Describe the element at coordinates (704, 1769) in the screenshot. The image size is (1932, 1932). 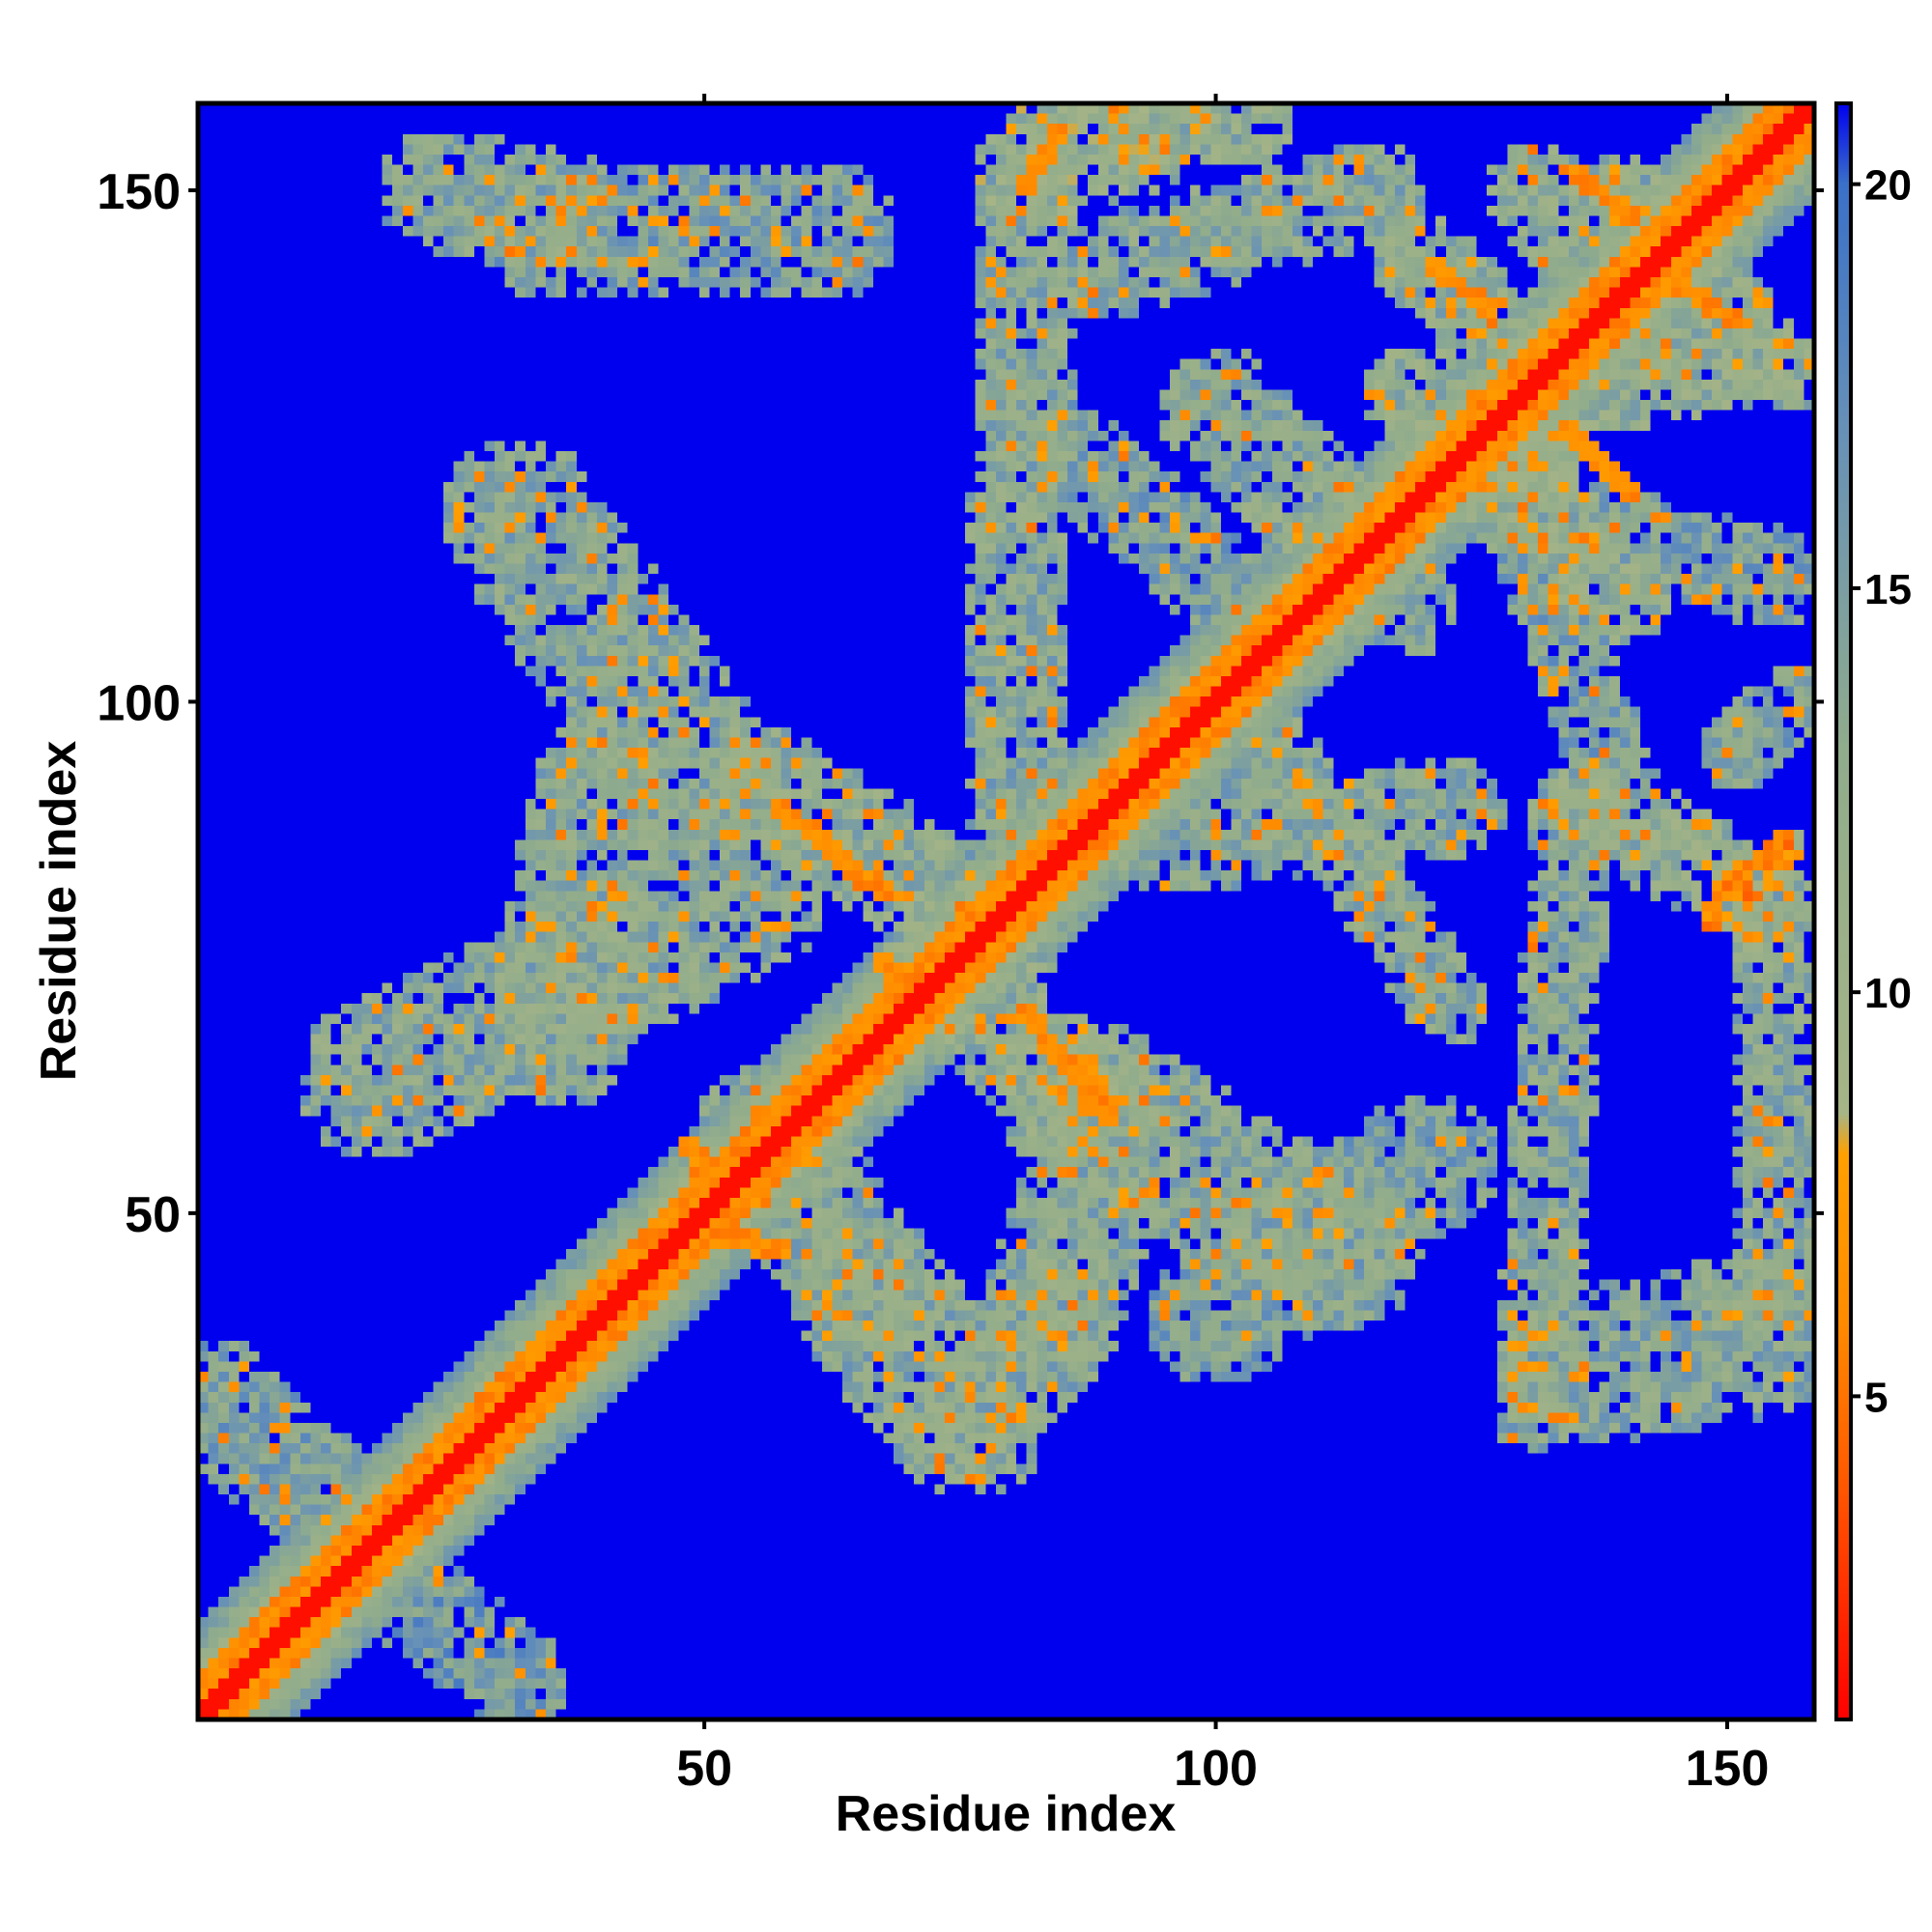
I see `x-tick-label: 50` at that location.